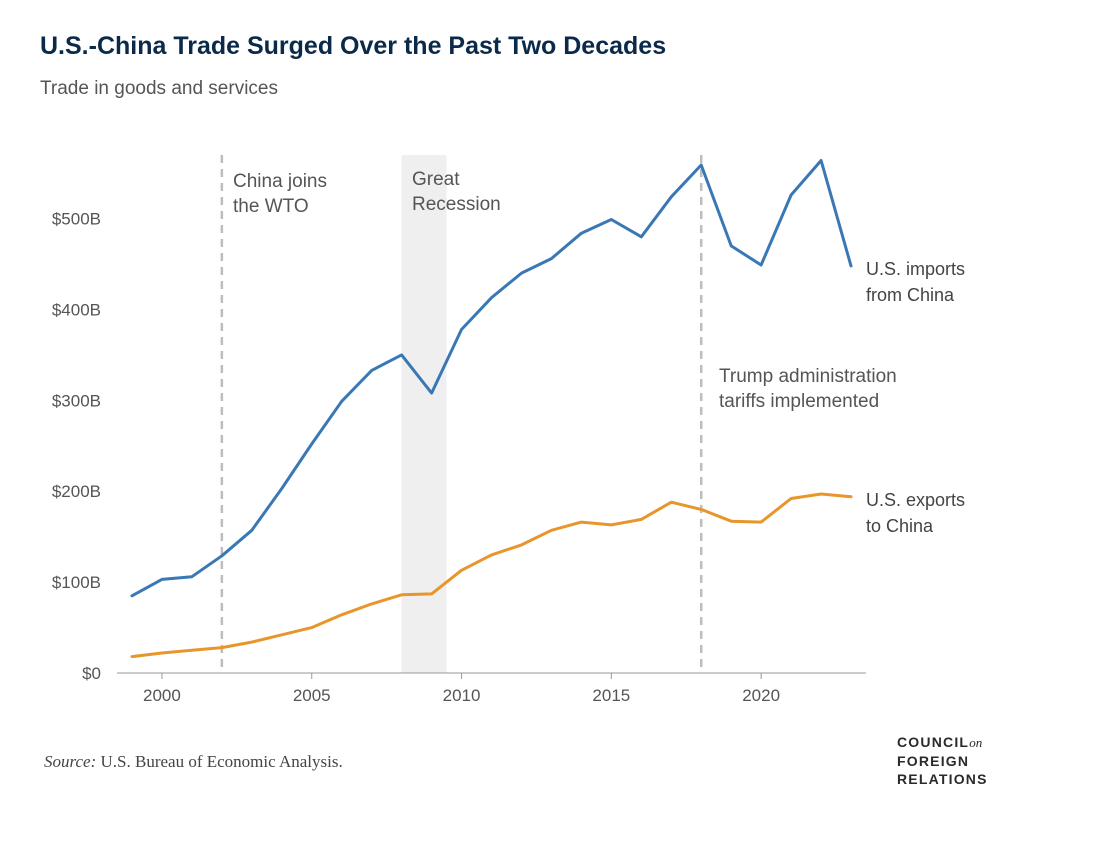 The height and width of the screenshot is (848, 1112). What do you see at coordinates (76, 309) in the screenshot?
I see `y-tick-label: $400B` at bounding box center [76, 309].